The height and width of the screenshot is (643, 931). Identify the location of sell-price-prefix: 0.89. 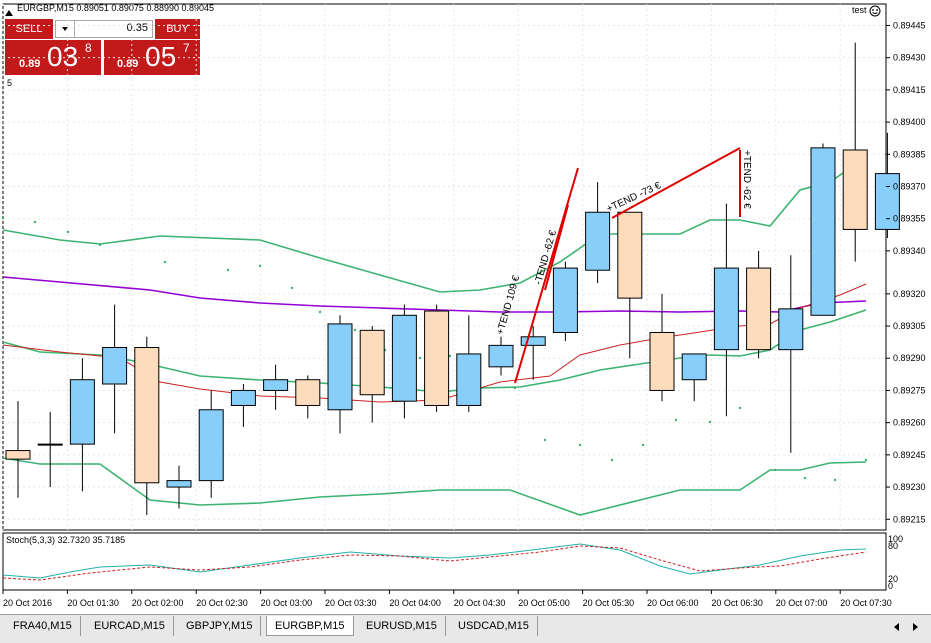
(30, 64).